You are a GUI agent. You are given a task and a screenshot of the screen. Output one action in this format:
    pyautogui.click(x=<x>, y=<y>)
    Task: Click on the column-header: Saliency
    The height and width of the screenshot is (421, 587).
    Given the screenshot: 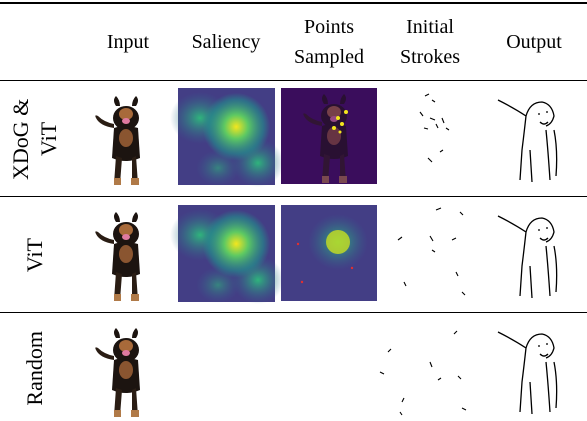 What is the action you would take?
    pyautogui.click(x=226, y=42)
    